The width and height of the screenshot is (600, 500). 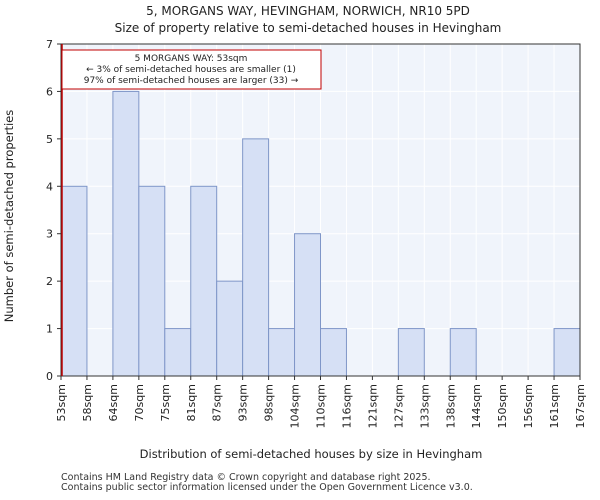 What do you see at coordinates (269, 402) in the screenshot?
I see `x-tick-label: 98sqm` at bounding box center [269, 402].